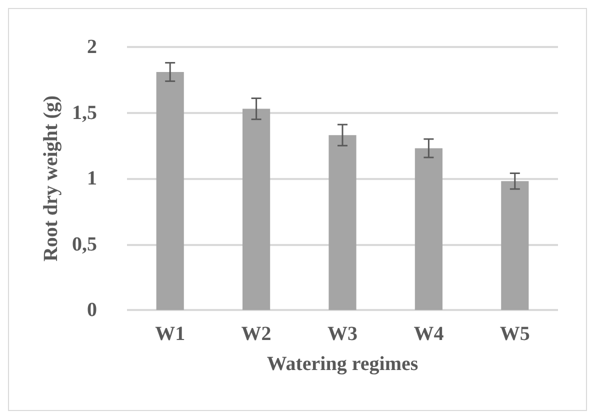 The width and height of the screenshot is (595, 419). What do you see at coordinates (515, 334) in the screenshot?
I see `x-tick-label: W5` at bounding box center [515, 334].